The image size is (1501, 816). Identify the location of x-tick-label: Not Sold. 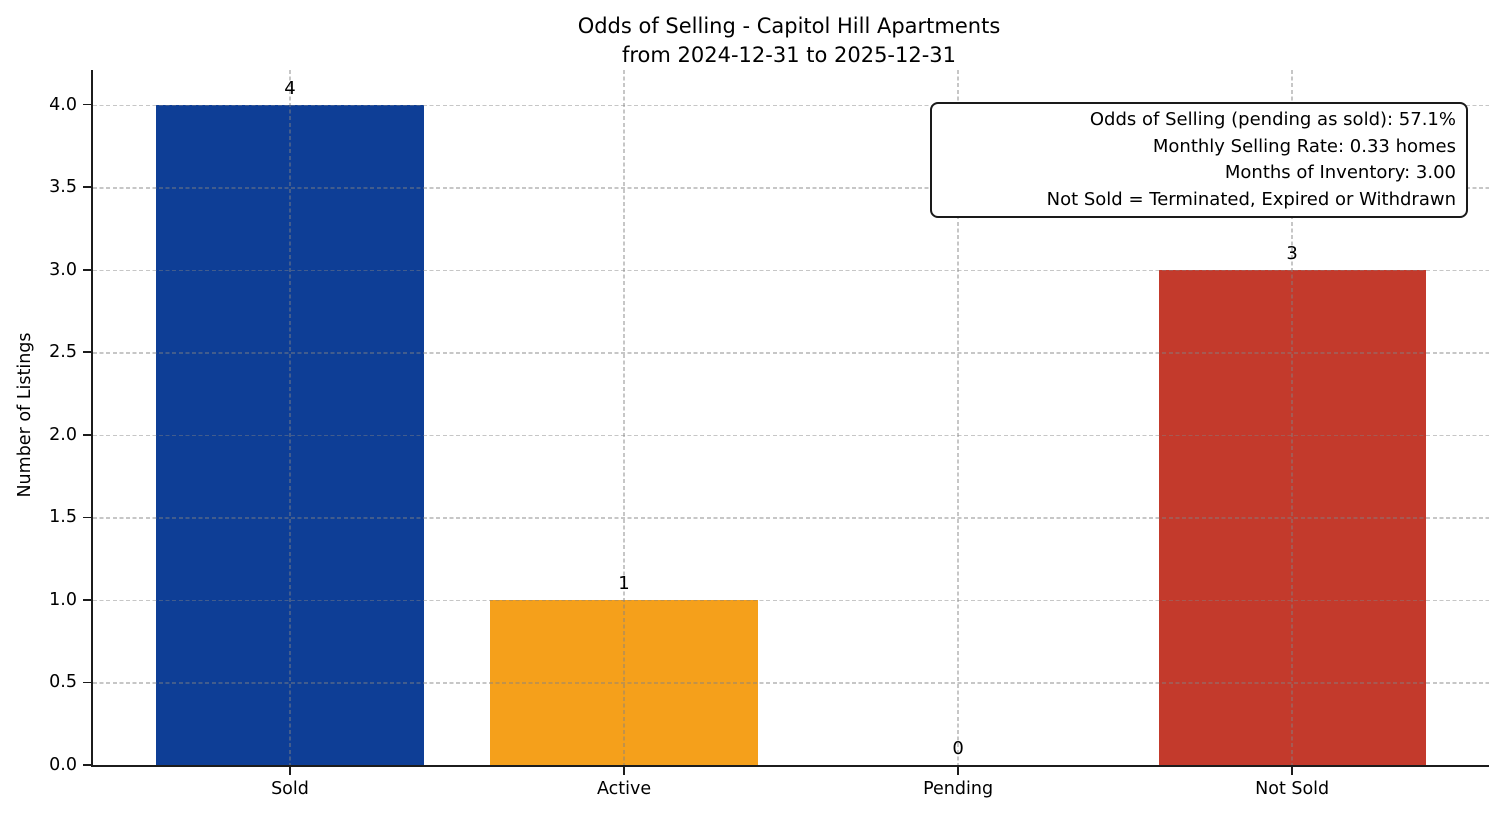
(1292, 789).